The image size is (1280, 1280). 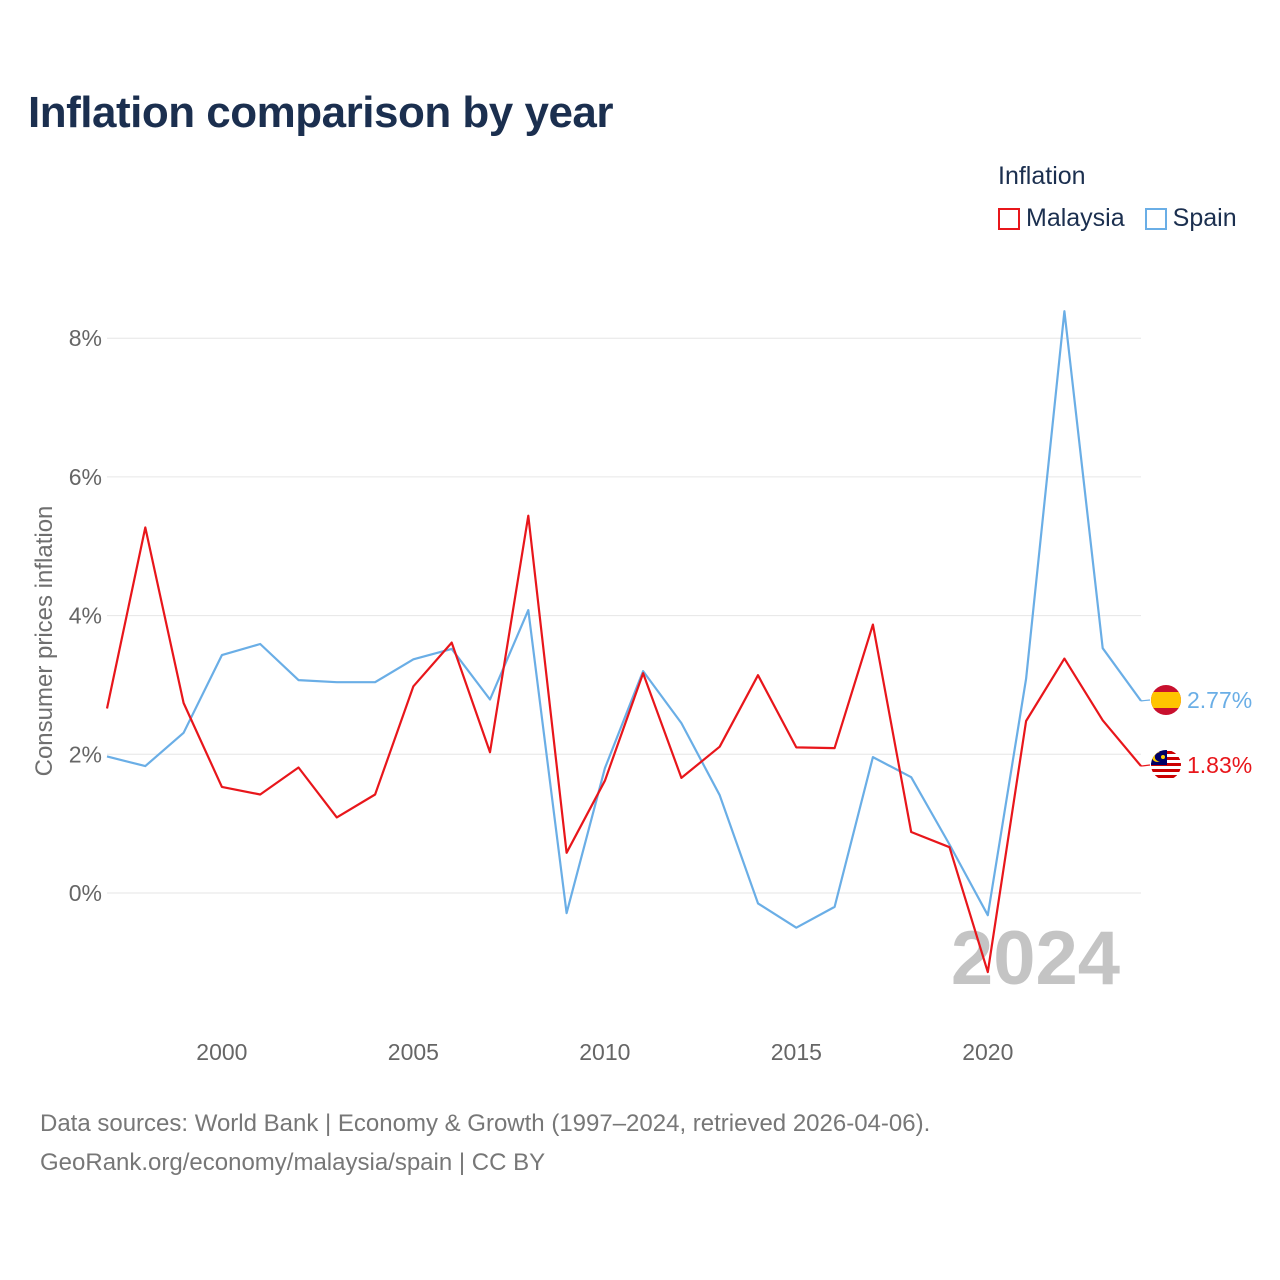 I want to click on legend-title: Inflation, so click(x=1042, y=176).